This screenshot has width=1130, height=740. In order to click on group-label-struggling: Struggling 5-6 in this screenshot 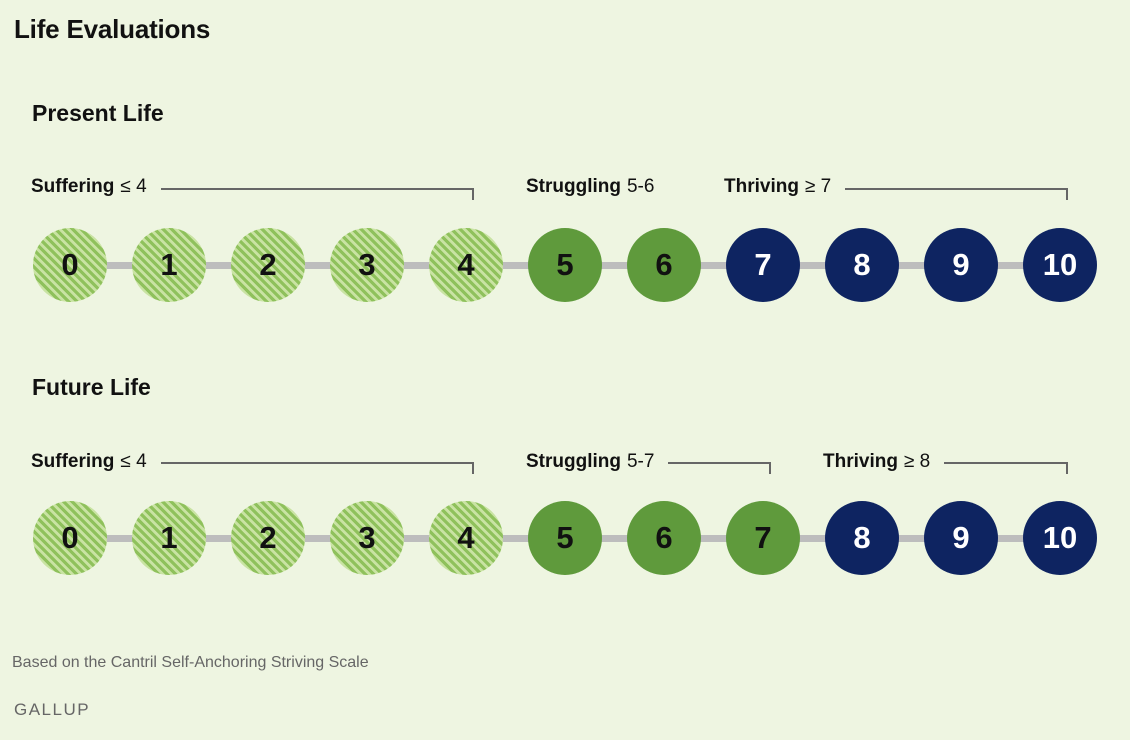, I will do `click(590, 187)`.